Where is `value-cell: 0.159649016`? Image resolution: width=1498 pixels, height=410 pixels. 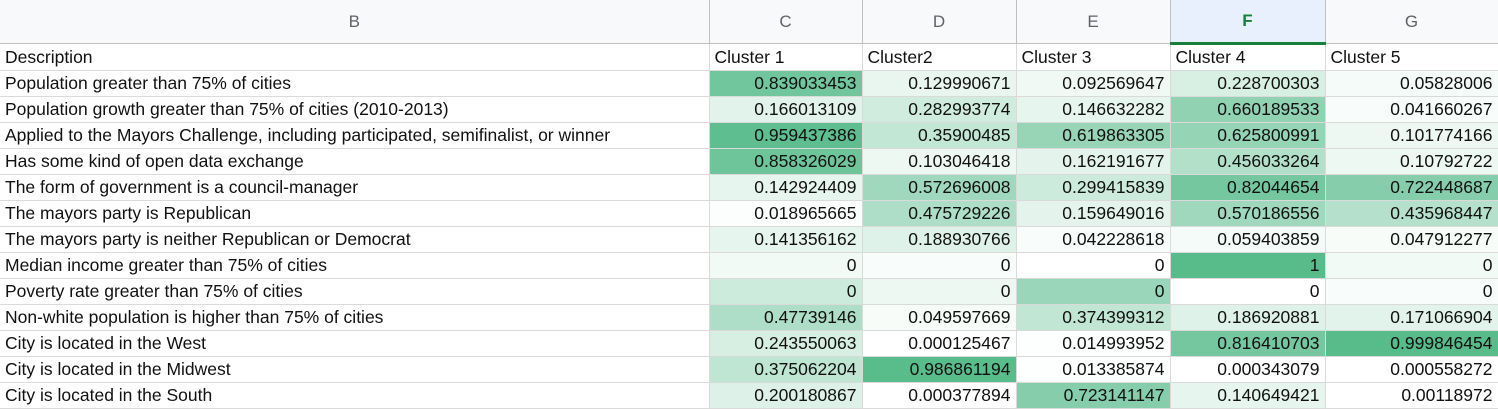
value-cell: 0.159649016 is located at coordinates (1093, 213).